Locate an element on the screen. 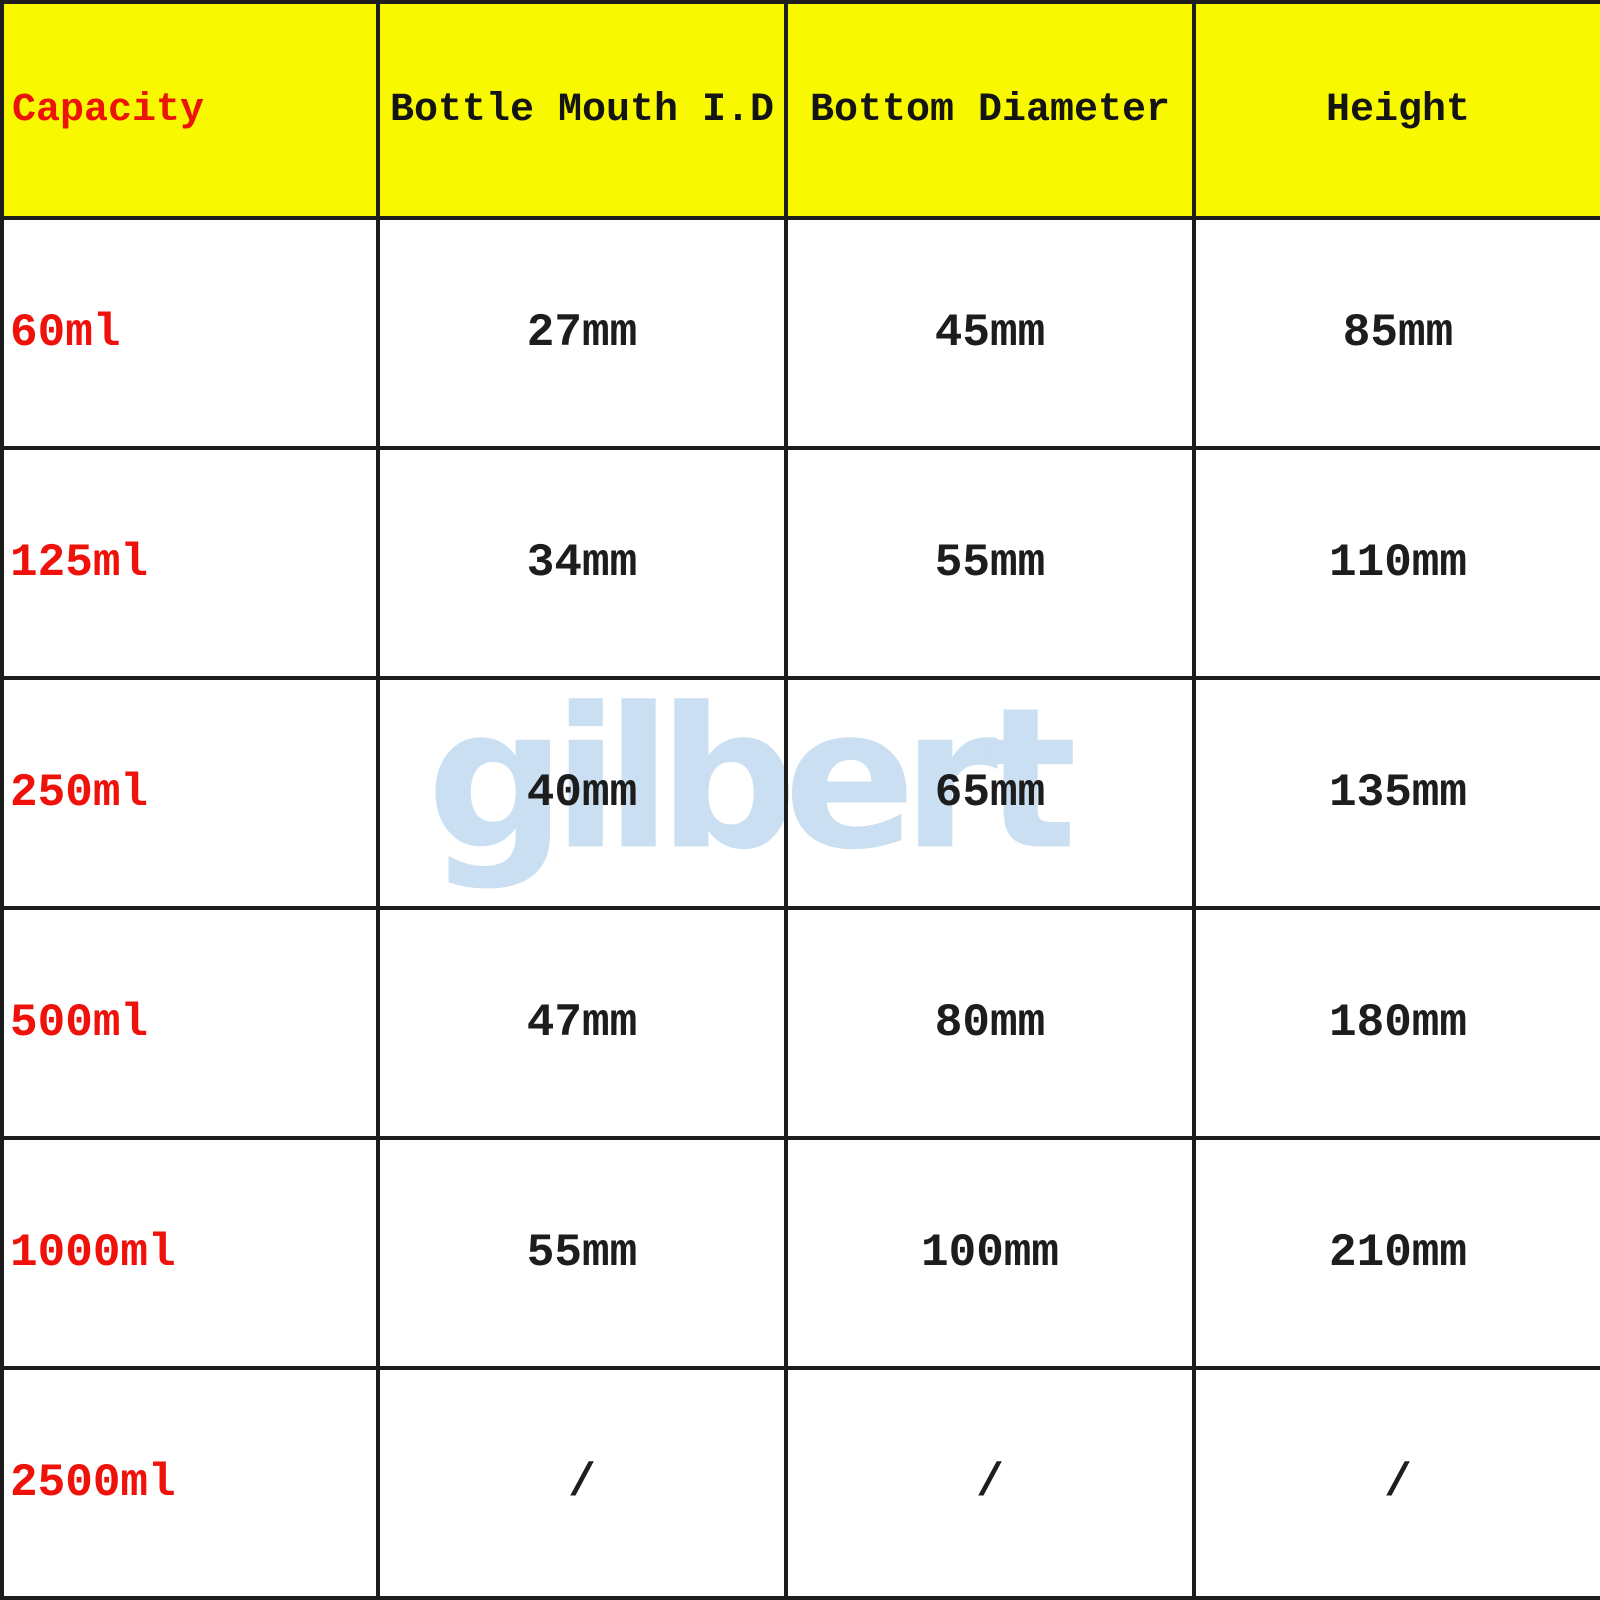  height-cell: 210mm is located at coordinates (1396, 1253).